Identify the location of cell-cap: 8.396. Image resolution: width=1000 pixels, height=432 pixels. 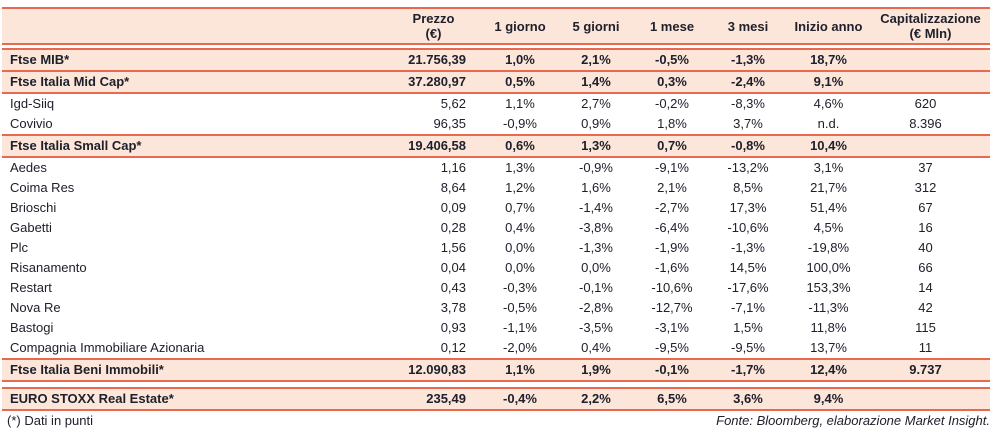
(925, 123).